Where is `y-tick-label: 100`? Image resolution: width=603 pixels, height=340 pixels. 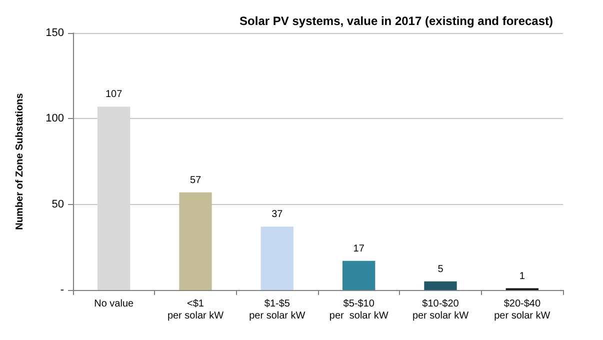
y-tick-label: 100 is located at coordinates (55, 118).